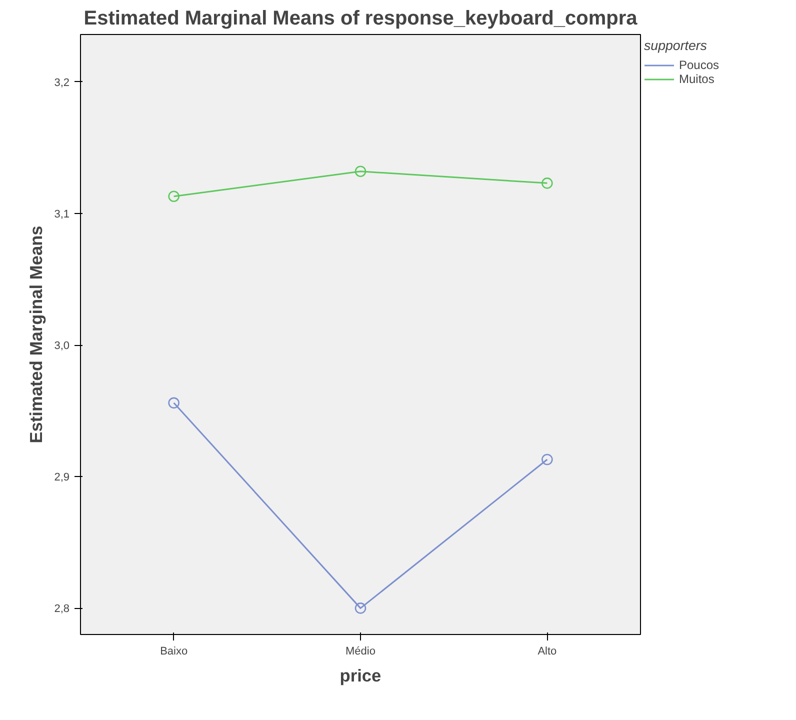 The height and width of the screenshot is (720, 796). What do you see at coordinates (62, 214) in the screenshot?
I see `y-tick-label: 3,1` at bounding box center [62, 214].